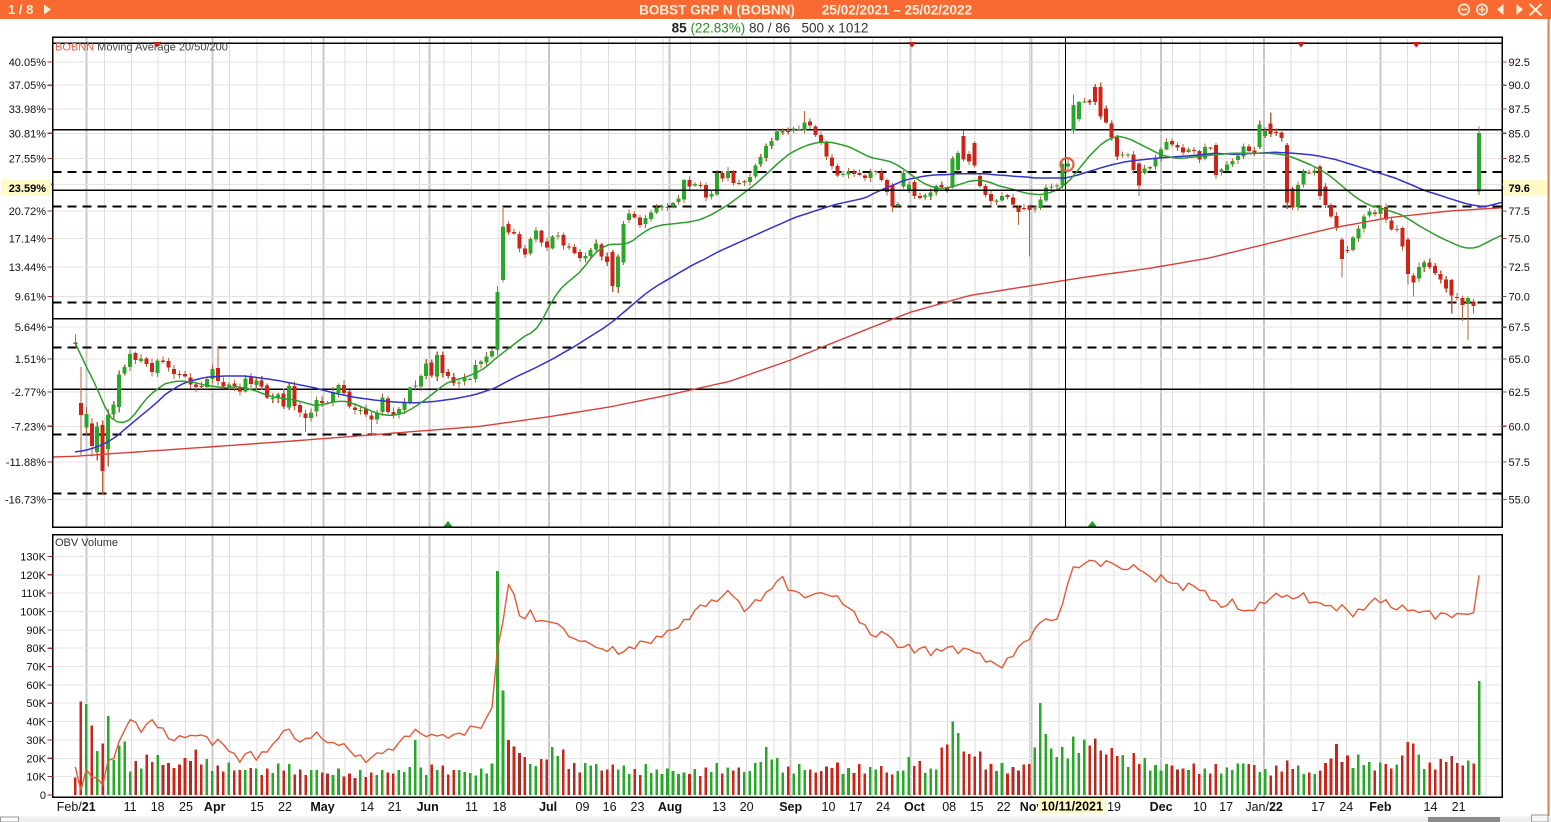 The width and height of the screenshot is (1551, 822). What do you see at coordinates (897, 10) in the screenshot?
I see `svg-text: 25/02/2021 – 25/02/2022` at bounding box center [897, 10].